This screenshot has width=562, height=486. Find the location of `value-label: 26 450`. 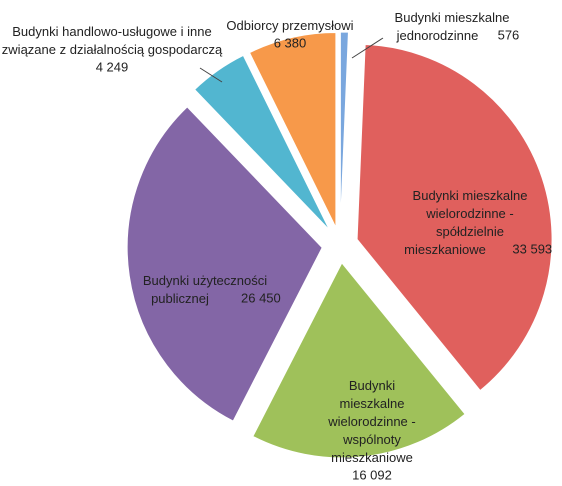

value-label: 26 450 is located at coordinates (261, 298).